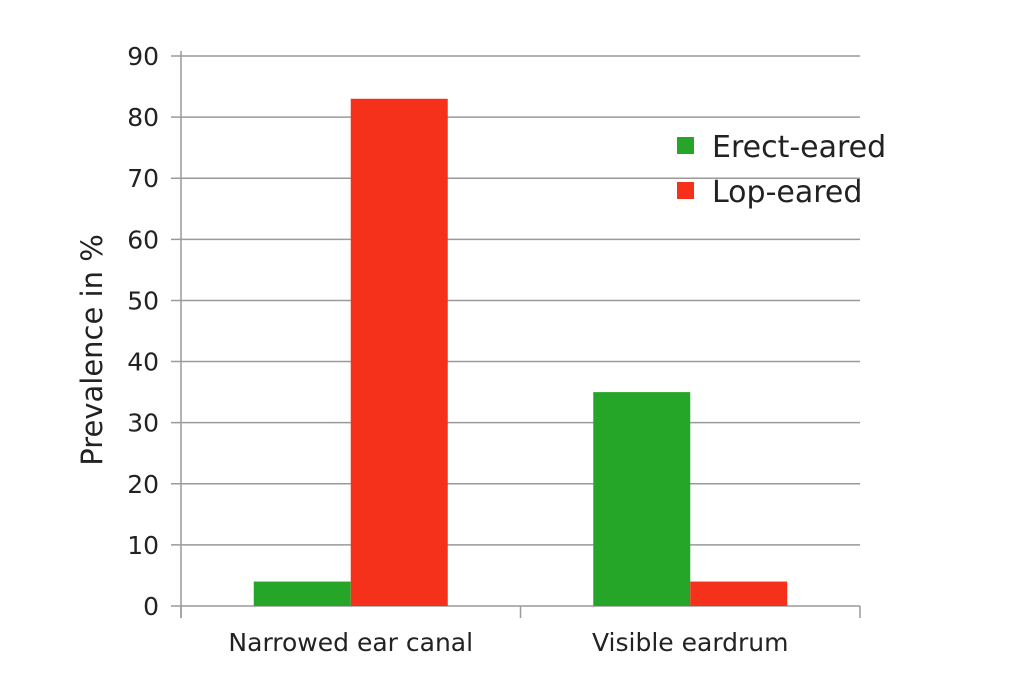 This screenshot has height=691, width=1030. I want to click on y-tick-label: 20, so click(143, 484).